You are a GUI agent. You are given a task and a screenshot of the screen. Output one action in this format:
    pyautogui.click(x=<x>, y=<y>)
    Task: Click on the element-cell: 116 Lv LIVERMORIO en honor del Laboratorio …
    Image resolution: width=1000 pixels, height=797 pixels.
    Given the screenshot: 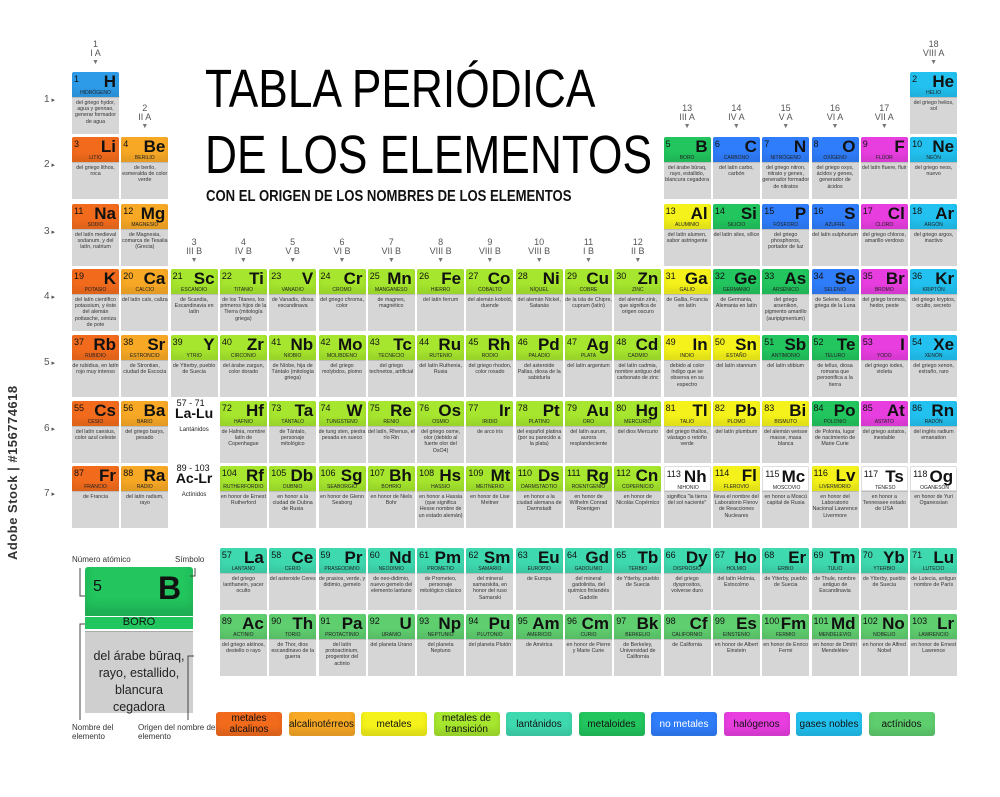 What is the action you would take?
    pyautogui.click(x=835, y=497)
    